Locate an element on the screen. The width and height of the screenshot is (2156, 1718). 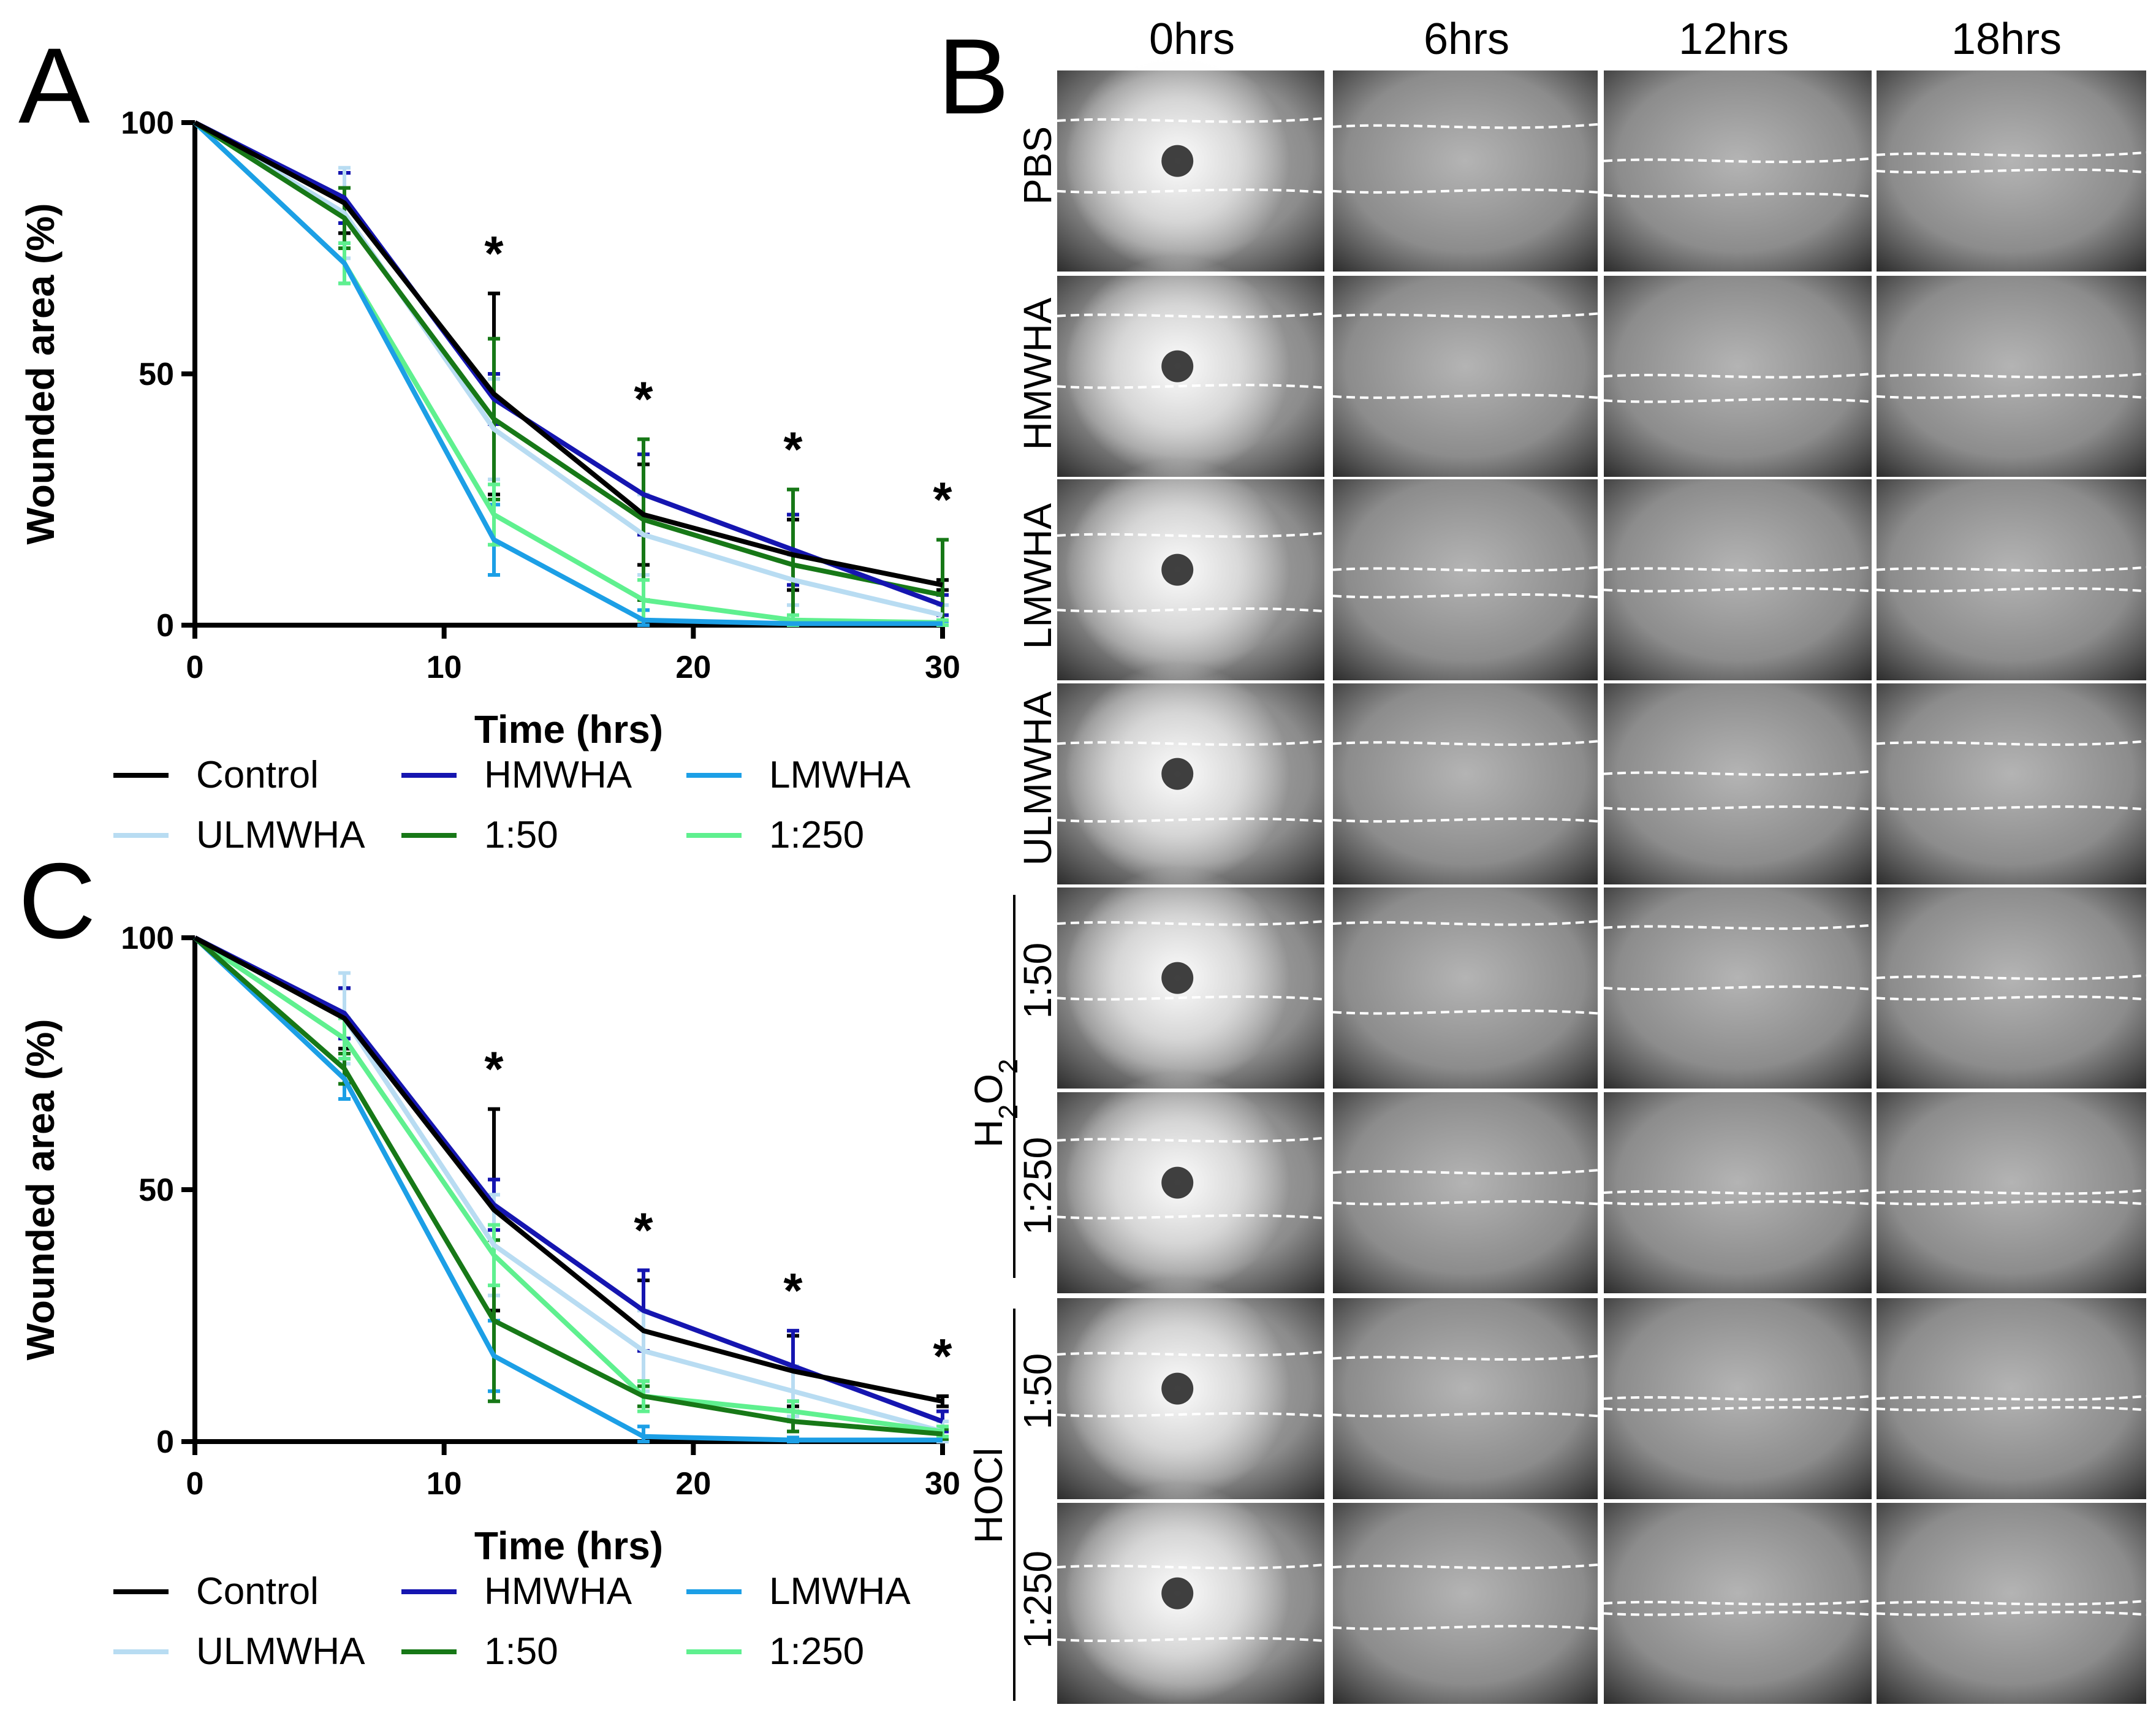
wound-edge-bottom-r3-c3 is located at coordinates (2011, 808).